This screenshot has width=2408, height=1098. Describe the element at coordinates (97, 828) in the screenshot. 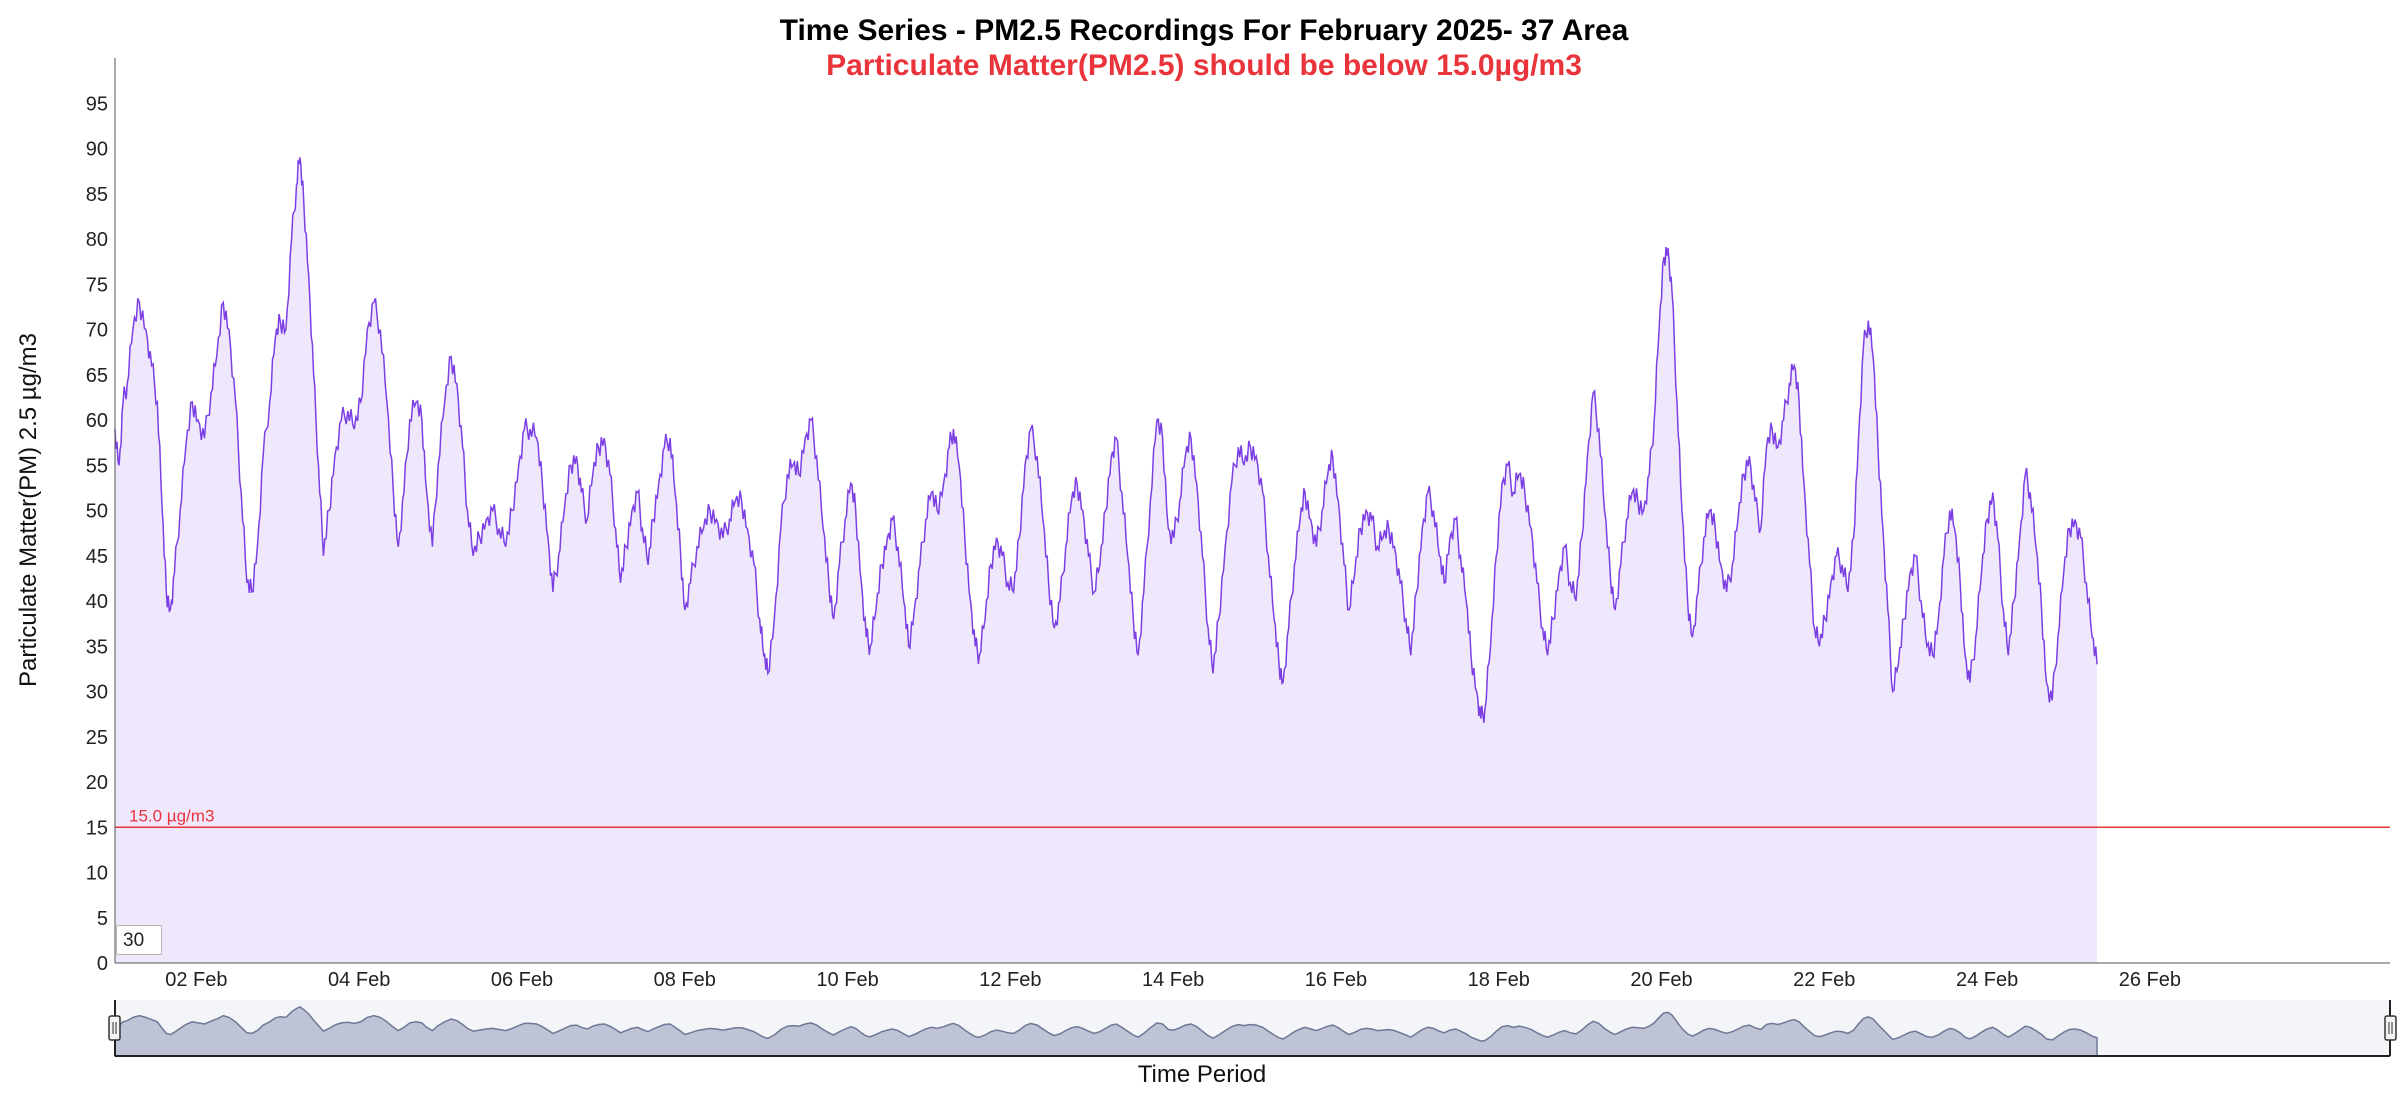

I see `y-tick-label: 15` at that location.